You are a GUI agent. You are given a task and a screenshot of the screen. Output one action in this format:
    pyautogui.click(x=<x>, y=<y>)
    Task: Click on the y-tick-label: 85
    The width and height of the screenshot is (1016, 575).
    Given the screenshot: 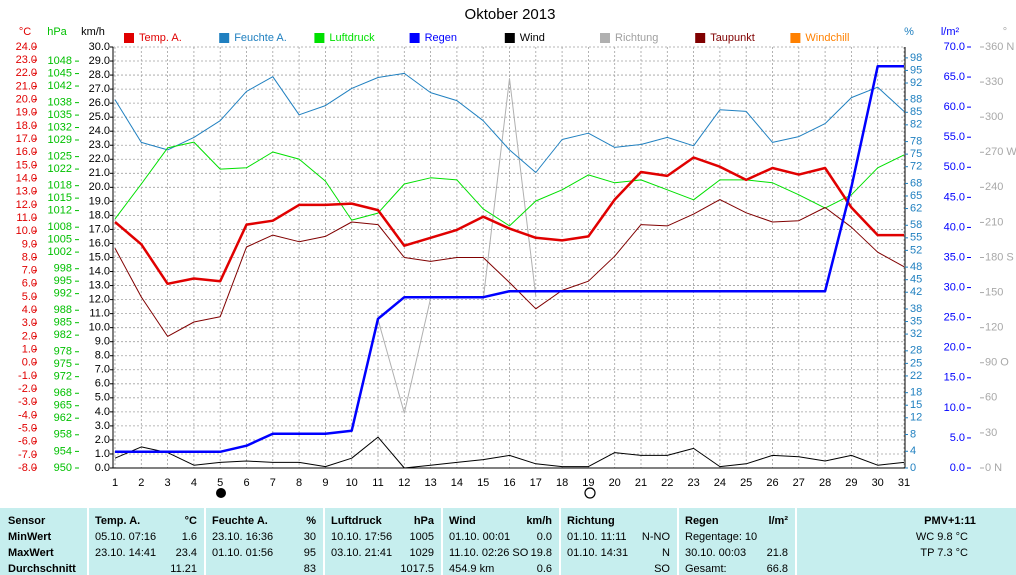 What is the action you would take?
    pyautogui.click(x=916, y=112)
    